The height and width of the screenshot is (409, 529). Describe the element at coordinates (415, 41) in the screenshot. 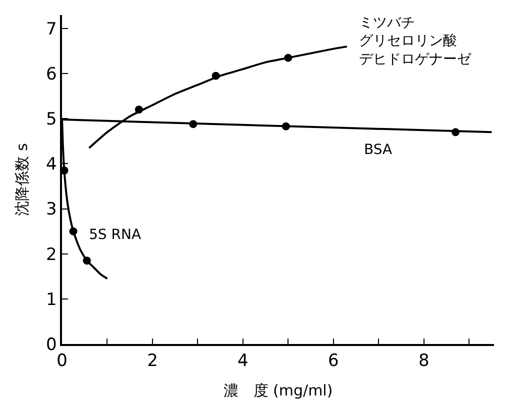

I see `series-label: ミツバチグリセロリン酸デヒドロゲナーゼ` at that location.